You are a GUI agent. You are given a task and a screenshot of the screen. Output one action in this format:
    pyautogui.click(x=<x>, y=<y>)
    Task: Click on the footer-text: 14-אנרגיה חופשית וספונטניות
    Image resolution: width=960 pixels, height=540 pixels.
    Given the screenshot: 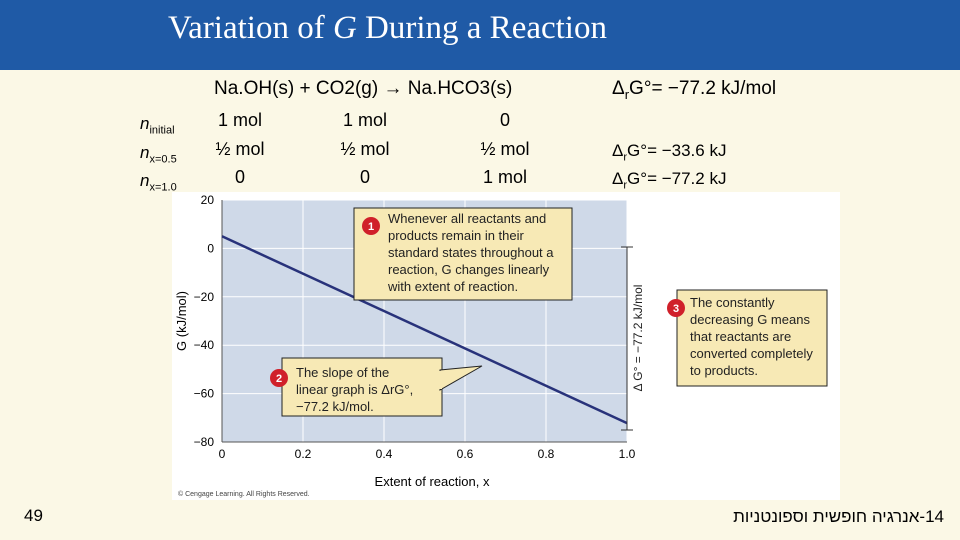 What is the action you would take?
    pyautogui.click(x=838, y=516)
    